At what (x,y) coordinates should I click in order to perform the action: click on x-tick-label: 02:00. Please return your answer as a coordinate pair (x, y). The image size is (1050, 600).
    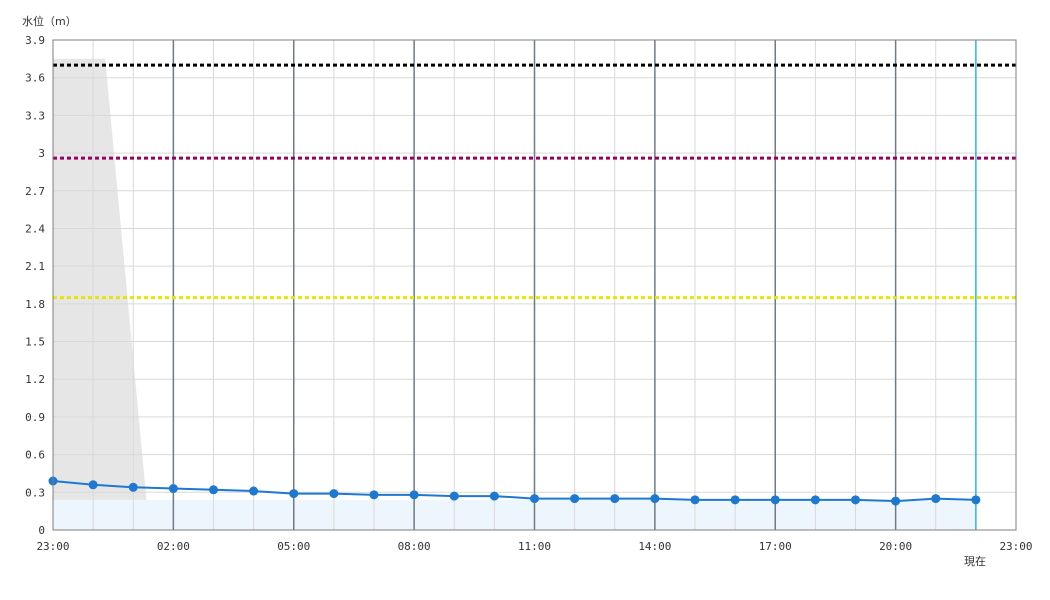
    Looking at the image, I should click on (173, 546).